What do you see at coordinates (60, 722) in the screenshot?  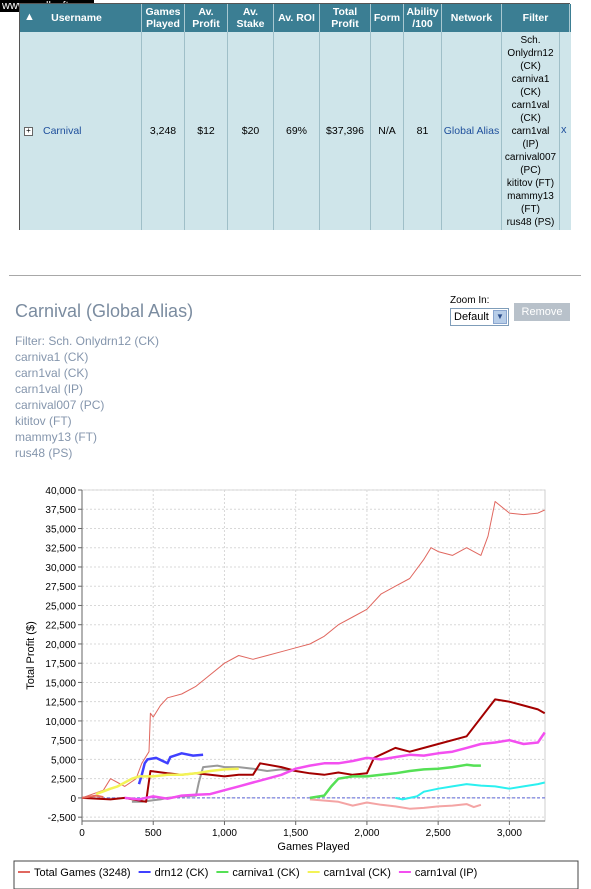 I see `y-tick-label: 10,000` at bounding box center [60, 722].